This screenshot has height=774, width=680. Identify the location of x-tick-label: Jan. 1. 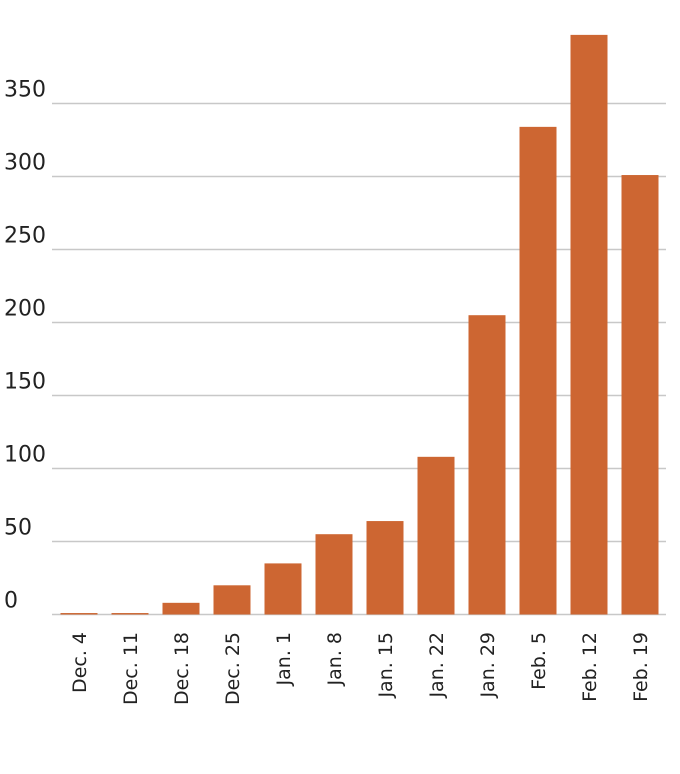
(284, 659).